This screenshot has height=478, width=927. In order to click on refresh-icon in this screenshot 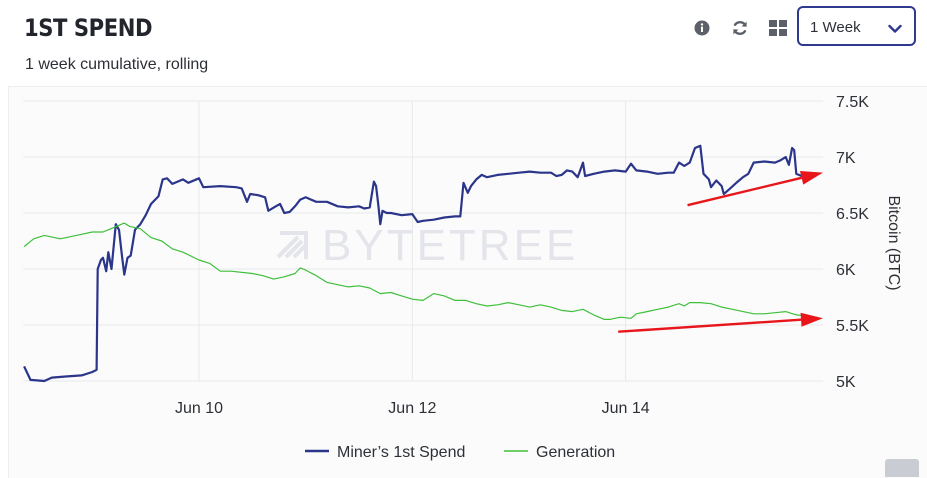, I will do `click(740, 28)`.